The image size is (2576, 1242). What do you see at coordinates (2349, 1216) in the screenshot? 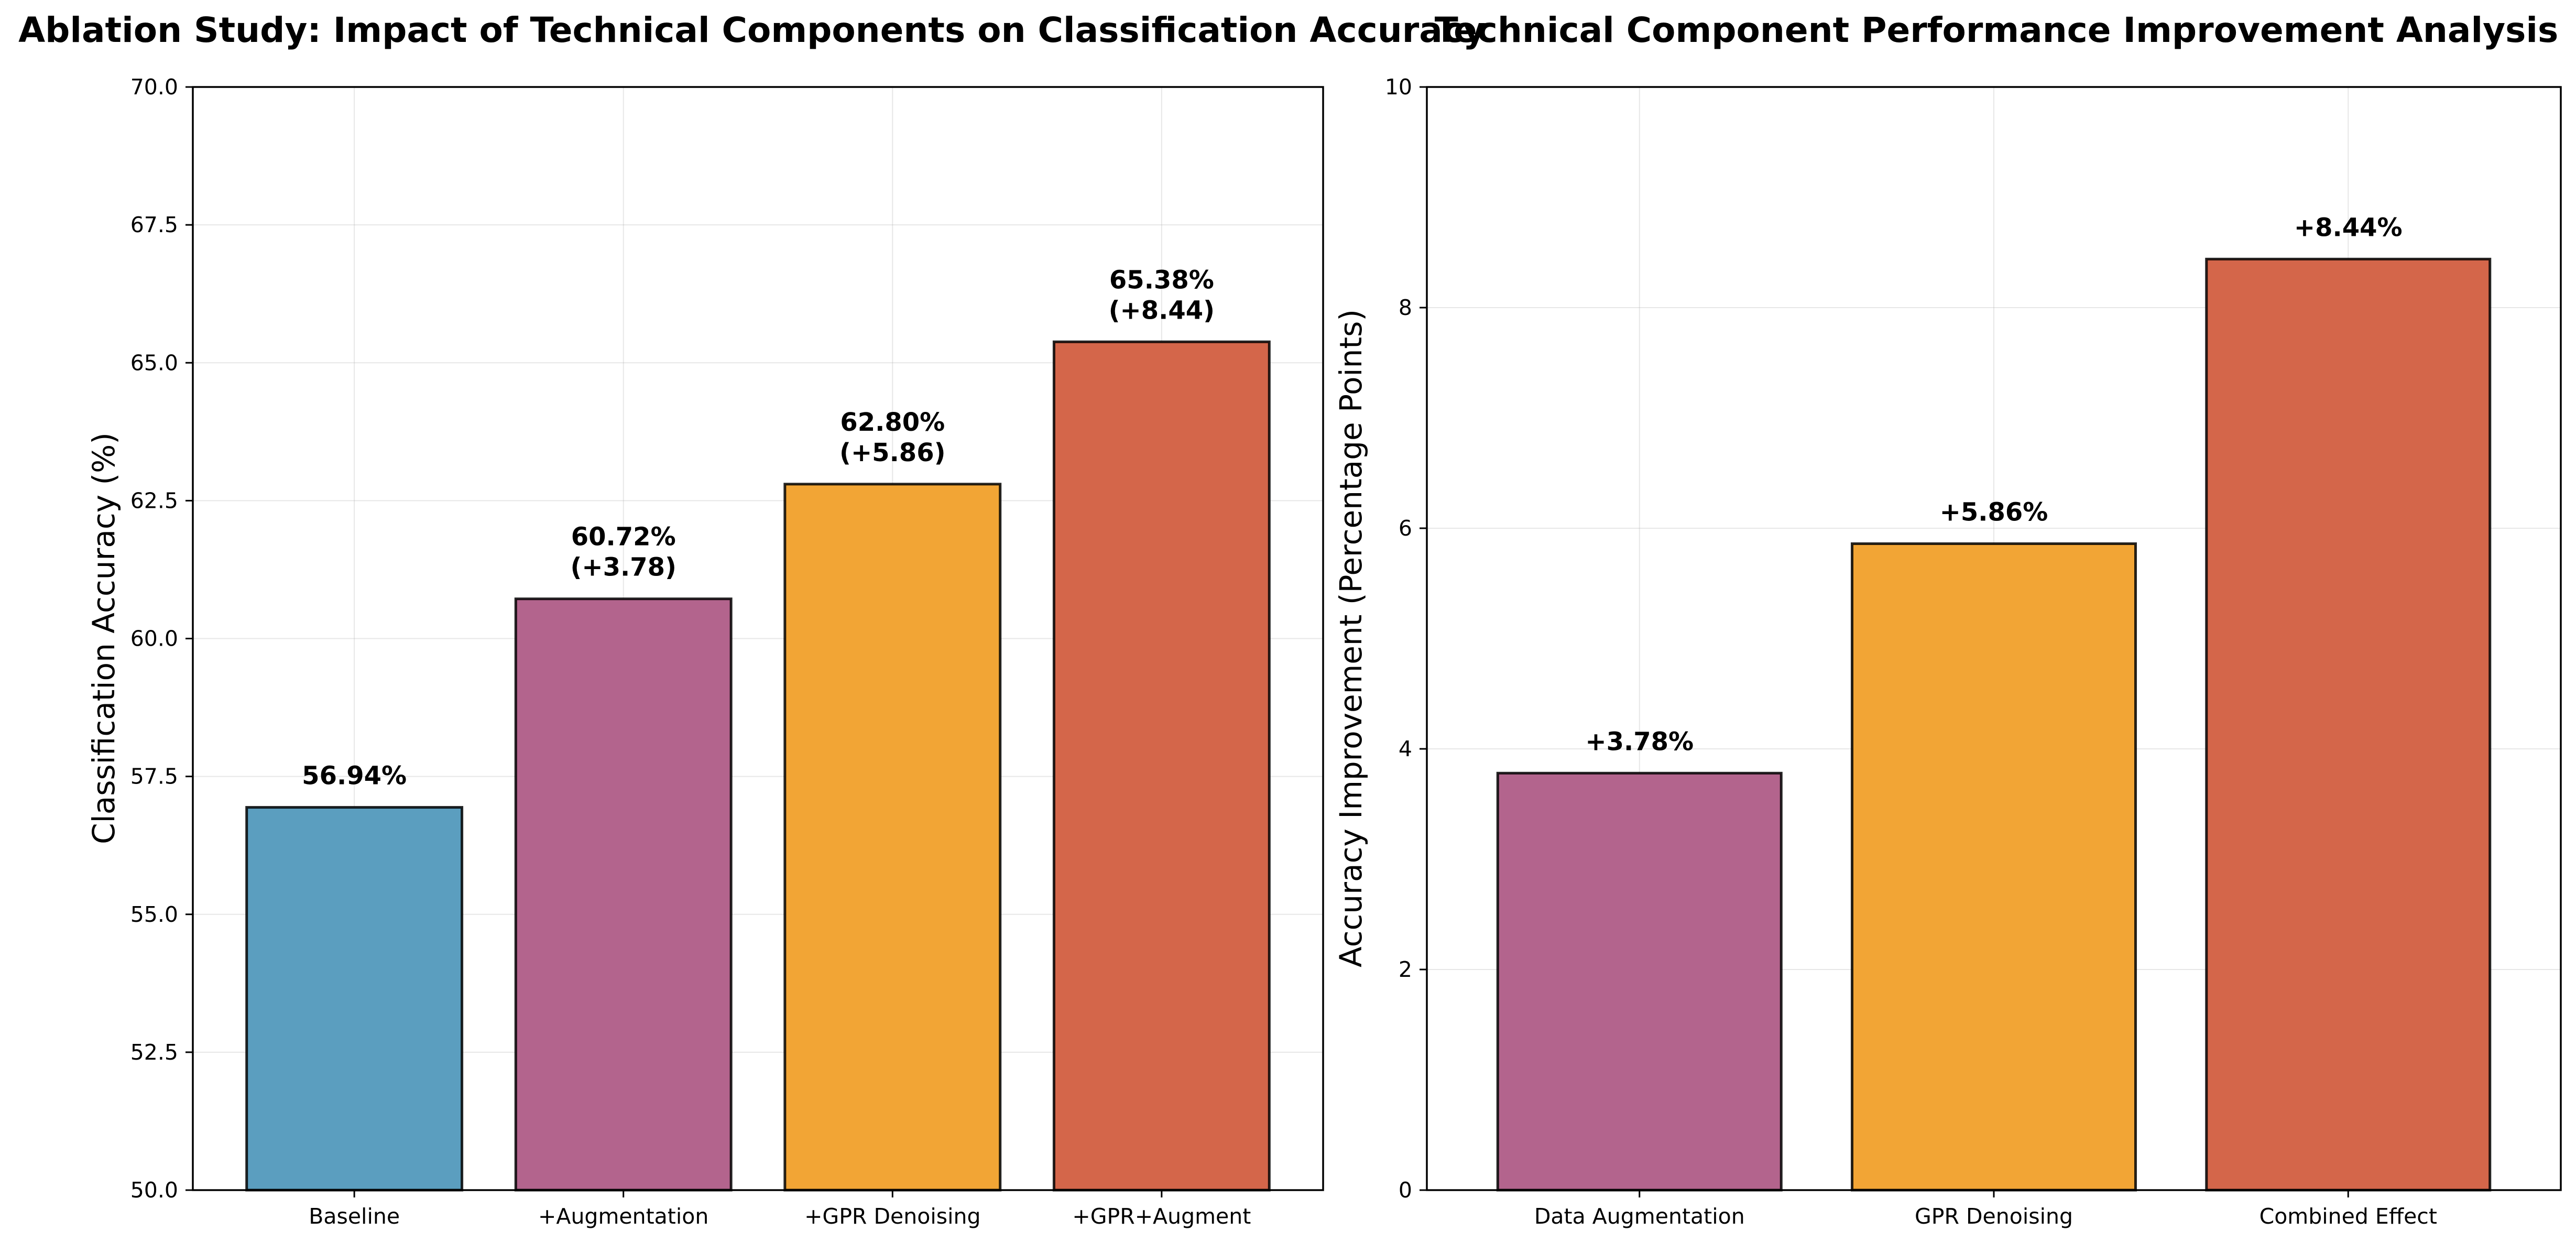
I see `improvement-chart-x-tick-label: Combined Effect` at bounding box center [2349, 1216].